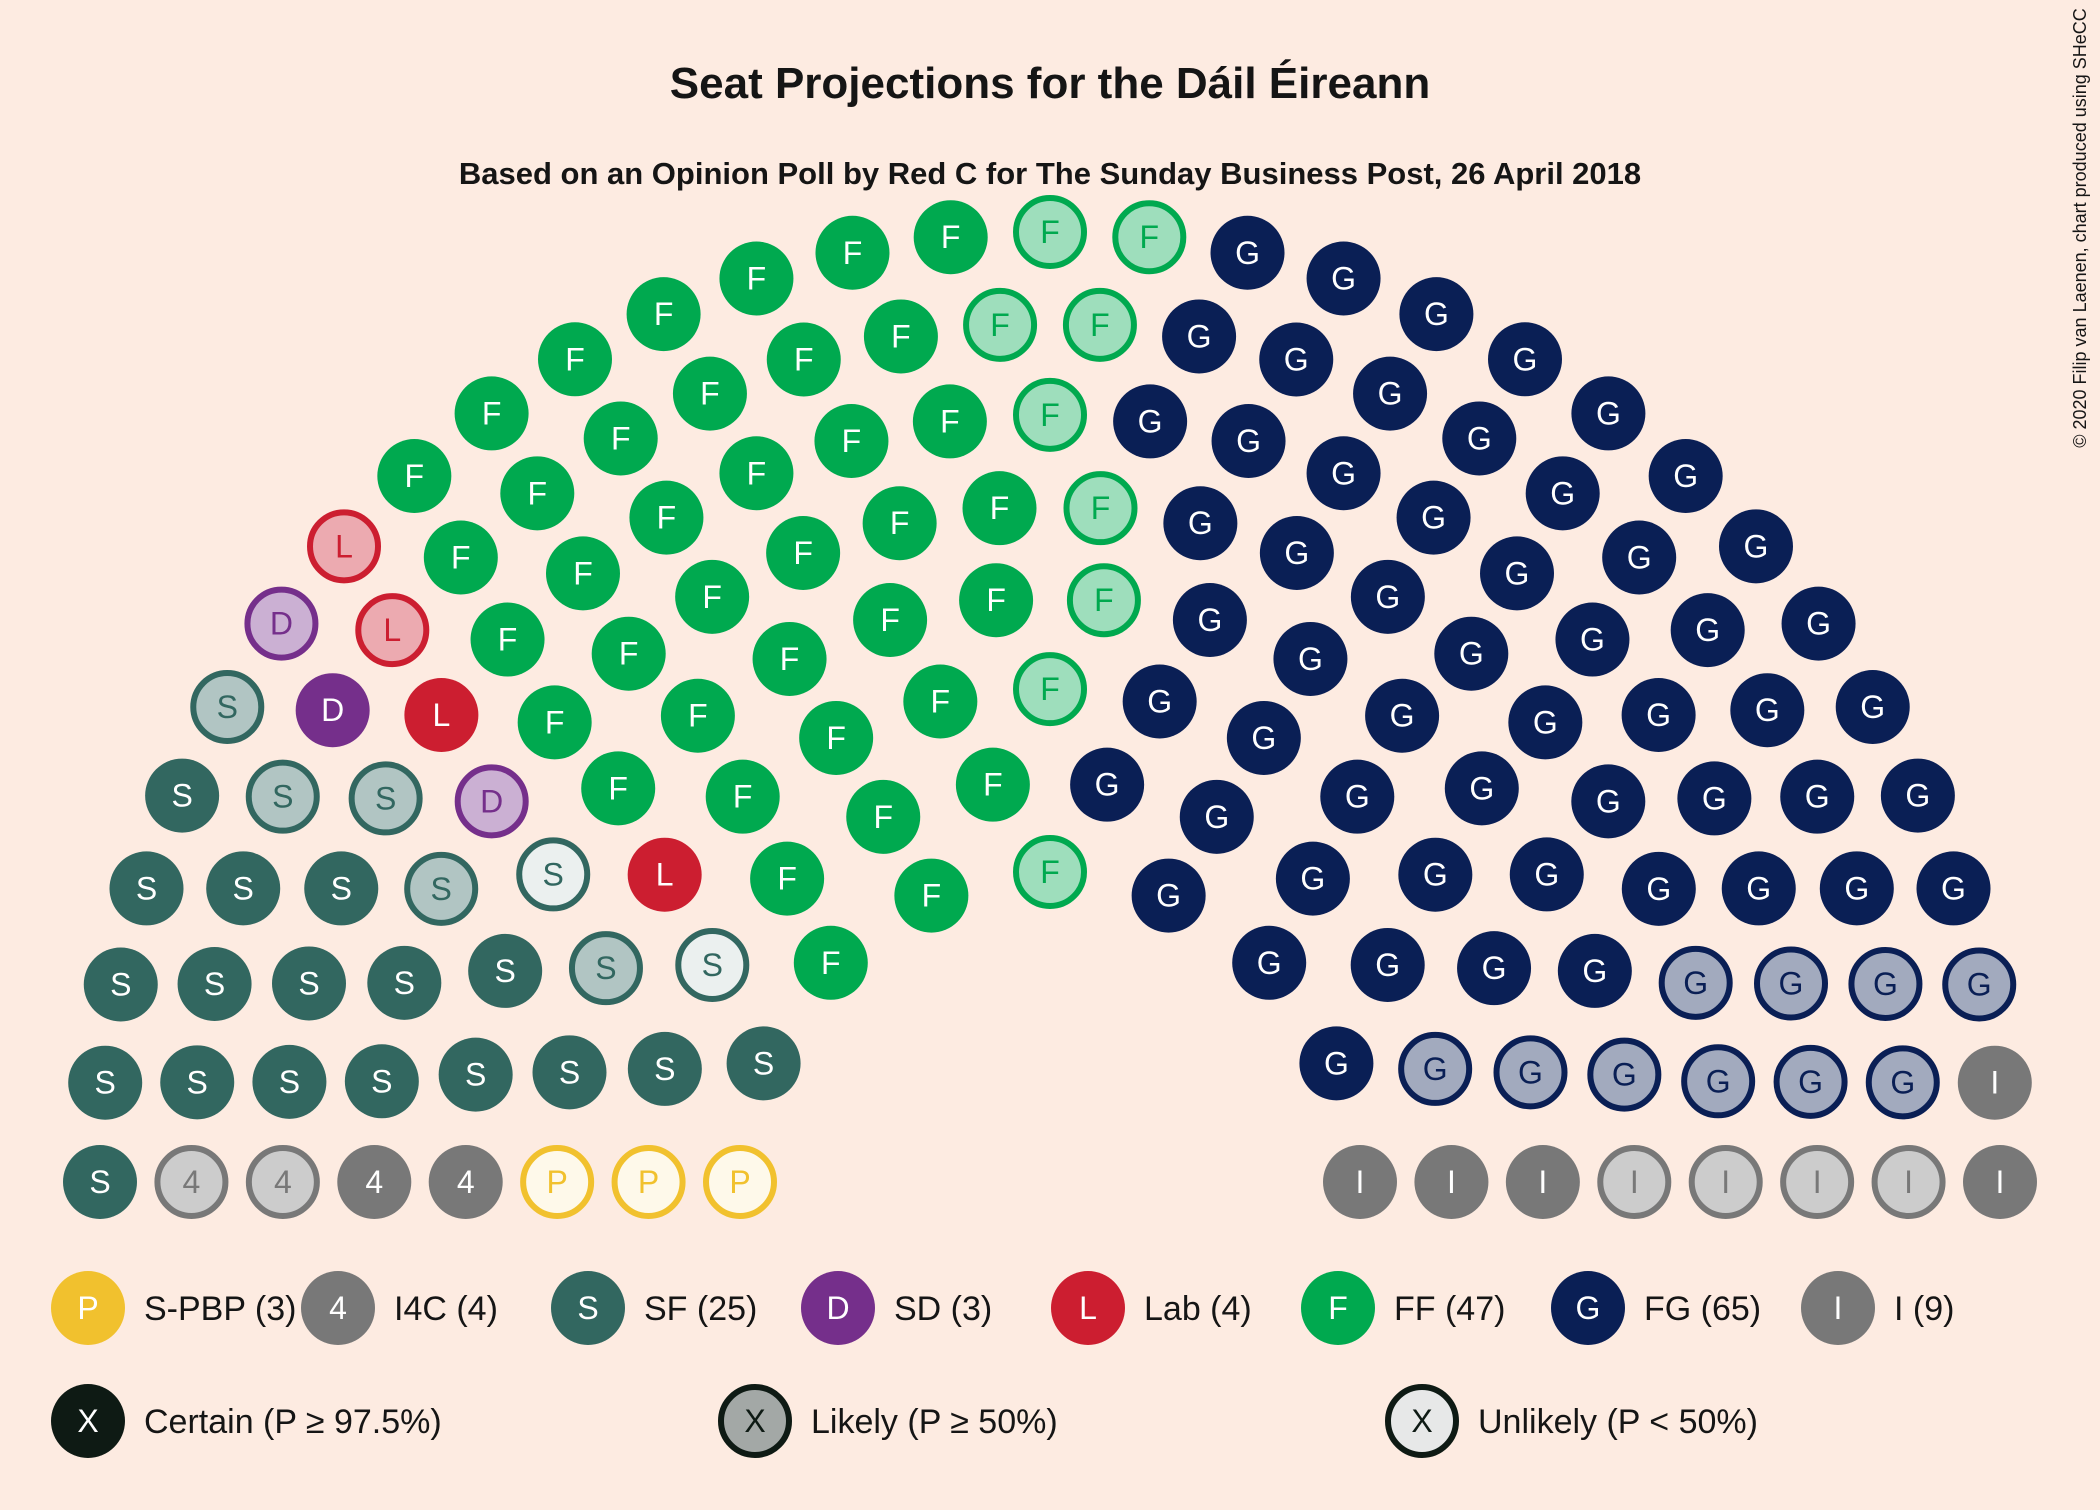 This screenshot has height=1510, width=2100. I want to click on seat-letter: L, so click(344, 546).